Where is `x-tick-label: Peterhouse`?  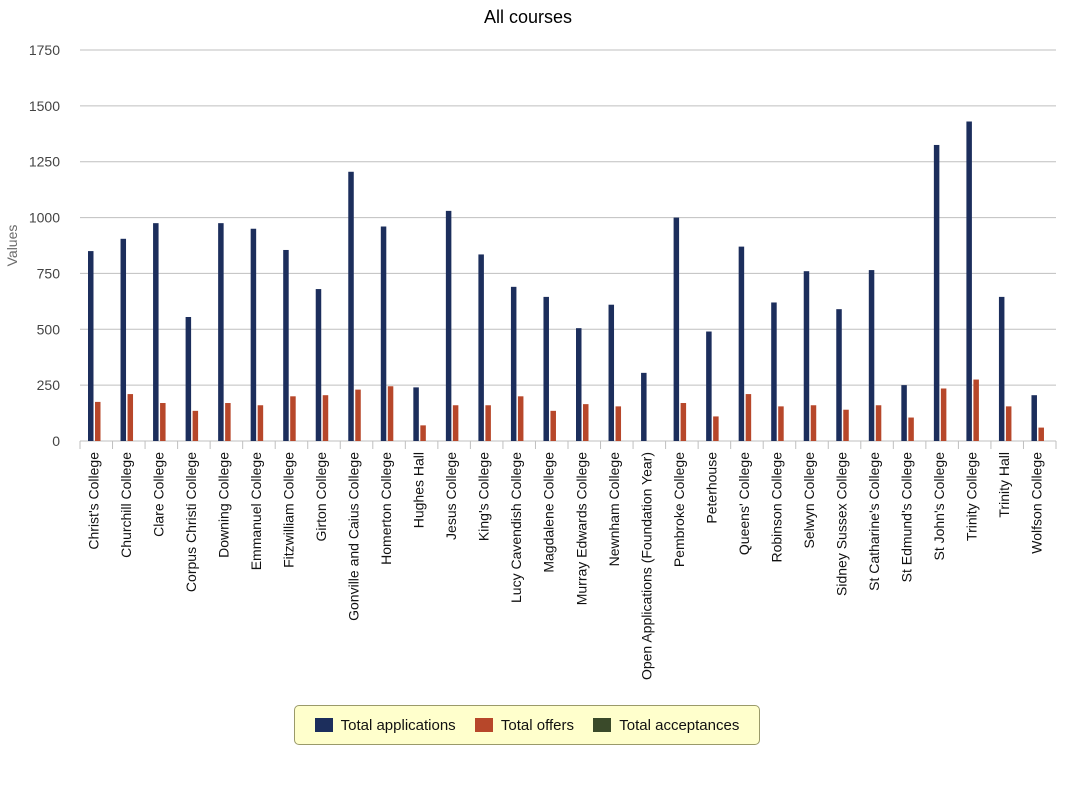 x-tick-label: Peterhouse is located at coordinates (711, 488).